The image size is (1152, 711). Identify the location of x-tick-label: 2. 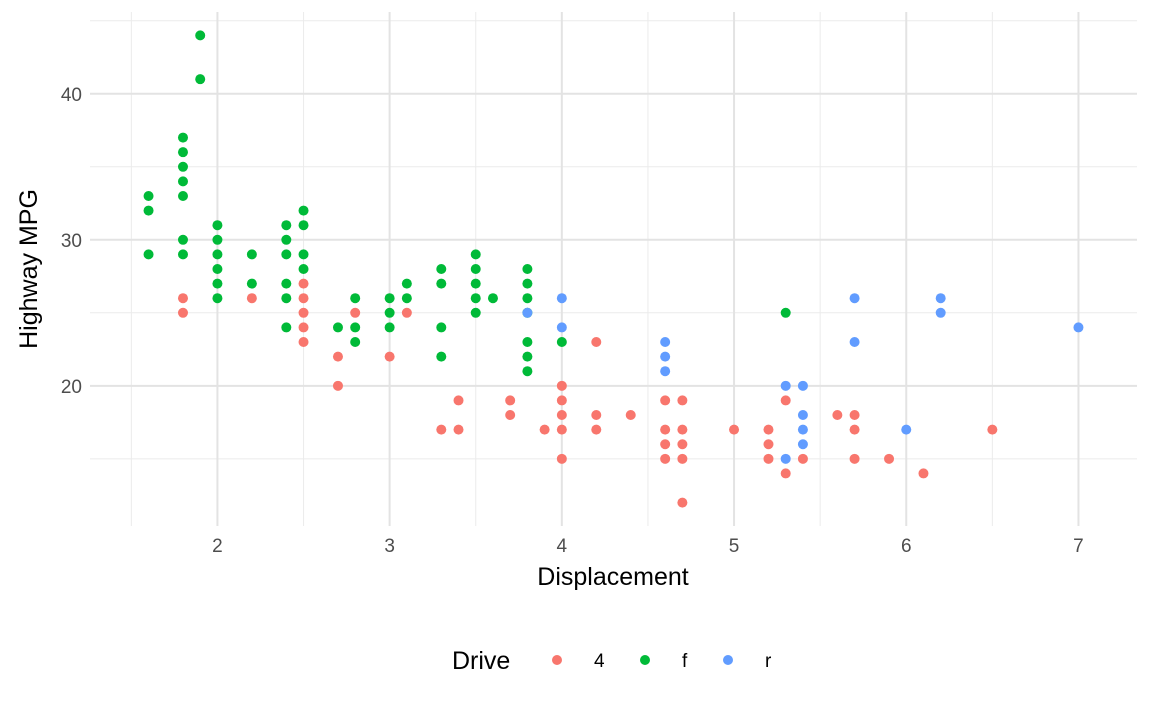
(217, 546).